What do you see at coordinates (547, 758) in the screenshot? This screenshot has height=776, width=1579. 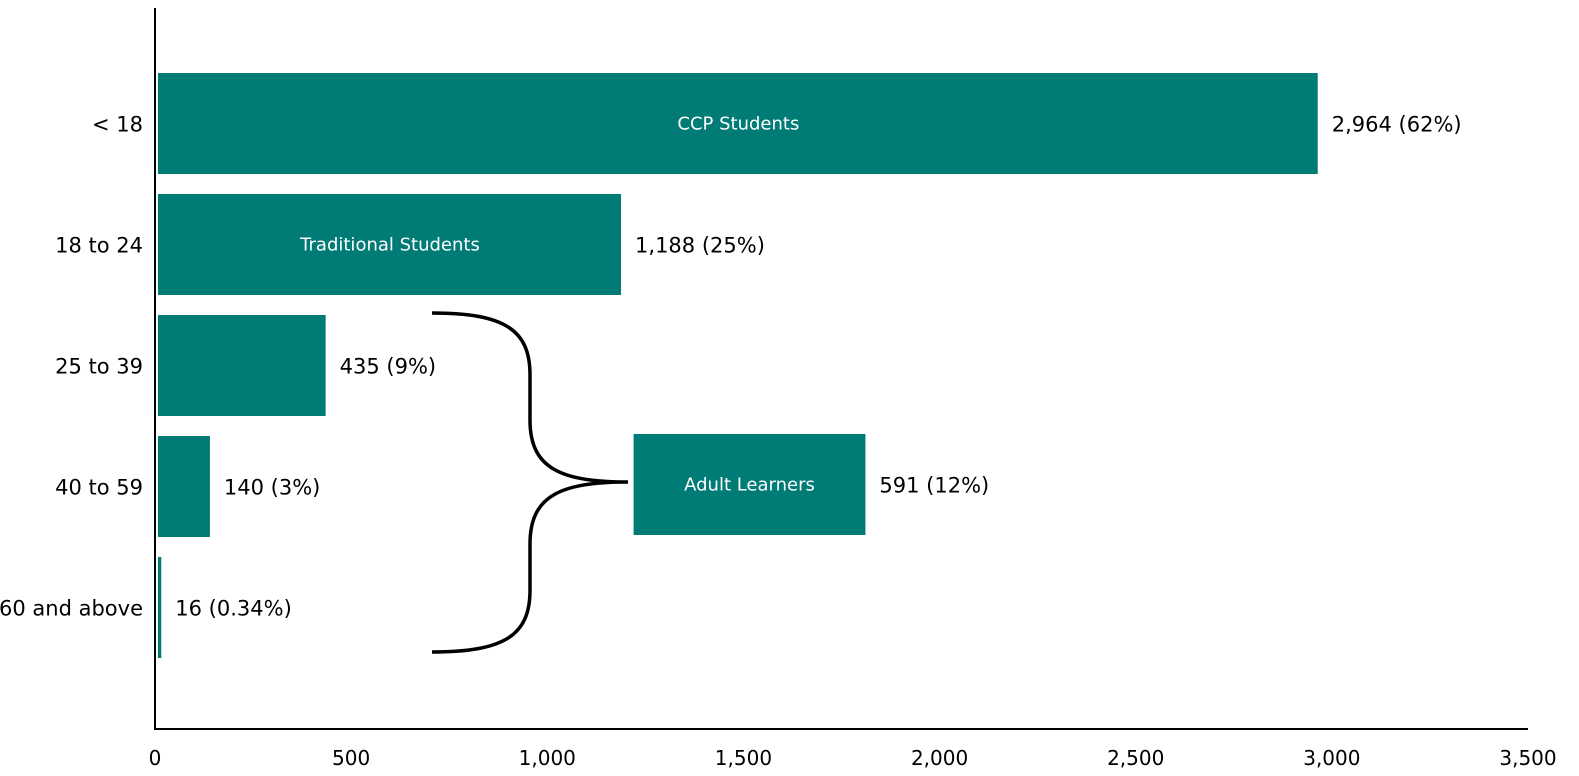 I see `x-tick-label: 1,000` at bounding box center [547, 758].